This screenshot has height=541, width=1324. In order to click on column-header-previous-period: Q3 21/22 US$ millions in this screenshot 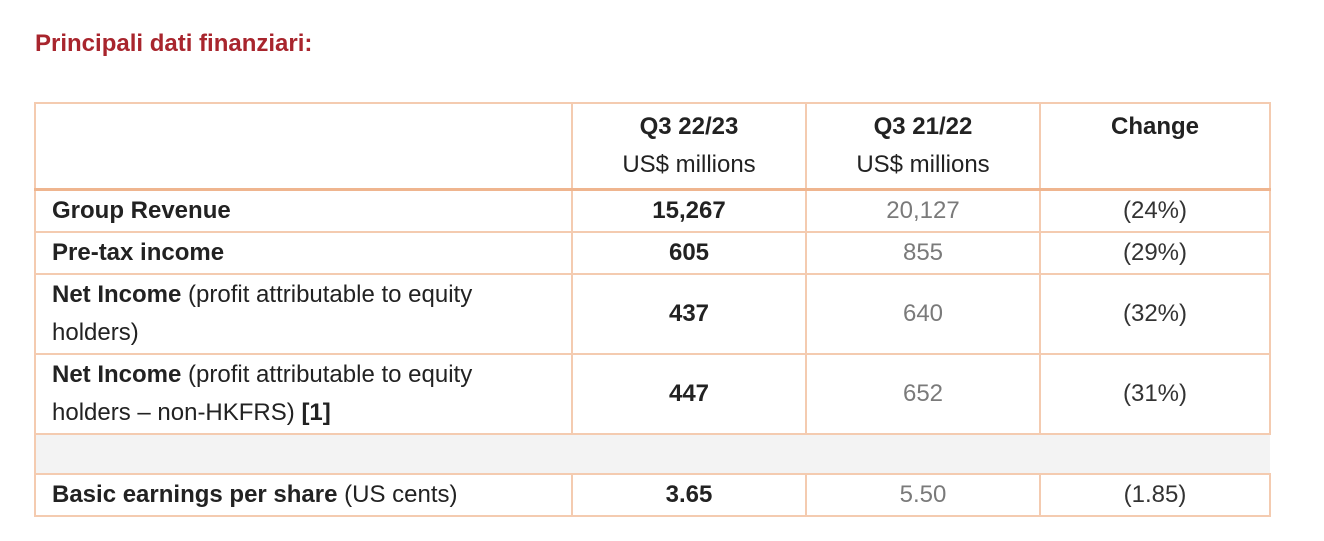, I will do `click(923, 146)`.